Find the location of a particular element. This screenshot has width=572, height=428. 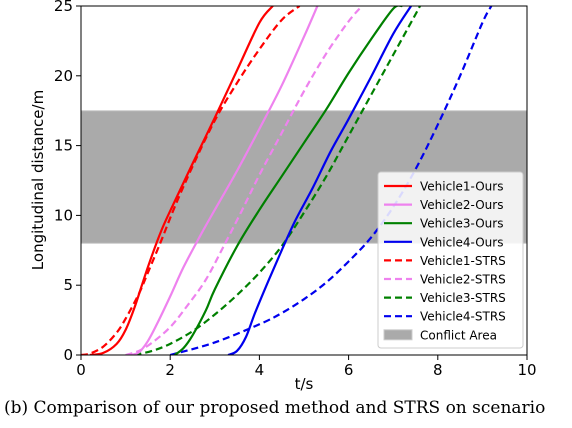

x-tick-label: 0 is located at coordinates (81, 370).